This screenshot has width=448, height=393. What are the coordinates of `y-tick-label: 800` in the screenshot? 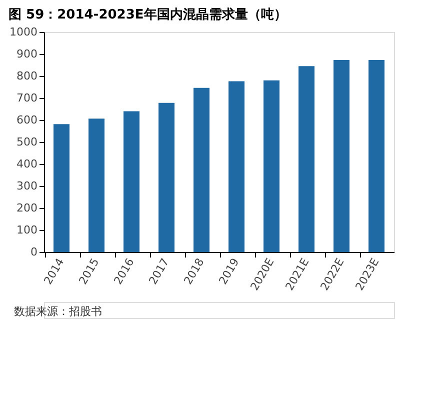 It's located at (27, 76).